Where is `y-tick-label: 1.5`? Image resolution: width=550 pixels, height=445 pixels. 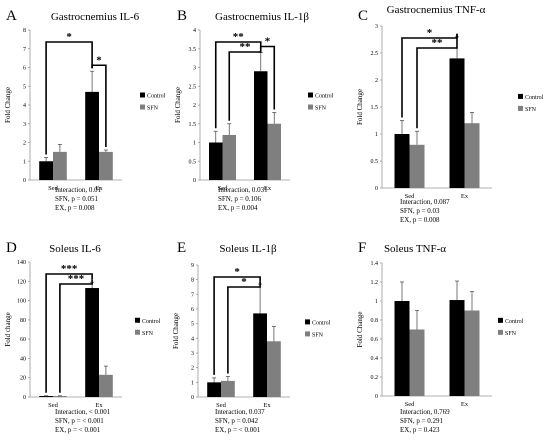
y-tick-label: 1.5 is located at coordinates (375, 108).